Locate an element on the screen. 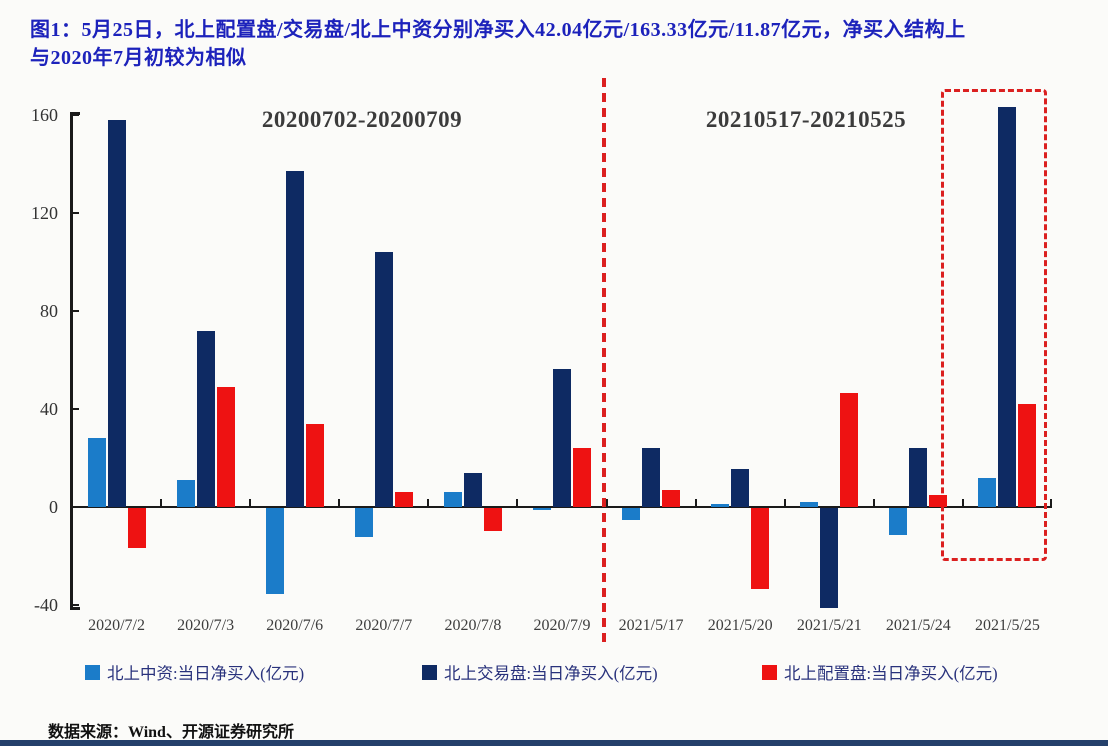  legend-label-zhongzi: 北上中资:当日净买入(亿元) is located at coordinates (206, 673).